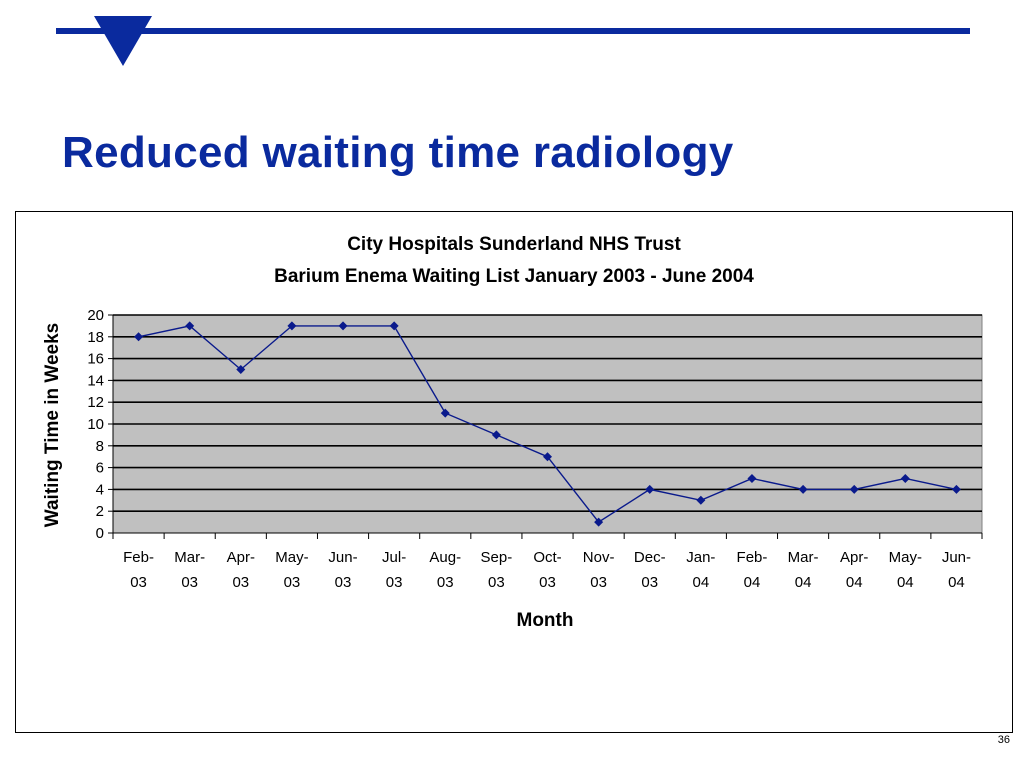  What do you see at coordinates (513, 31) in the screenshot?
I see `header-rule` at bounding box center [513, 31].